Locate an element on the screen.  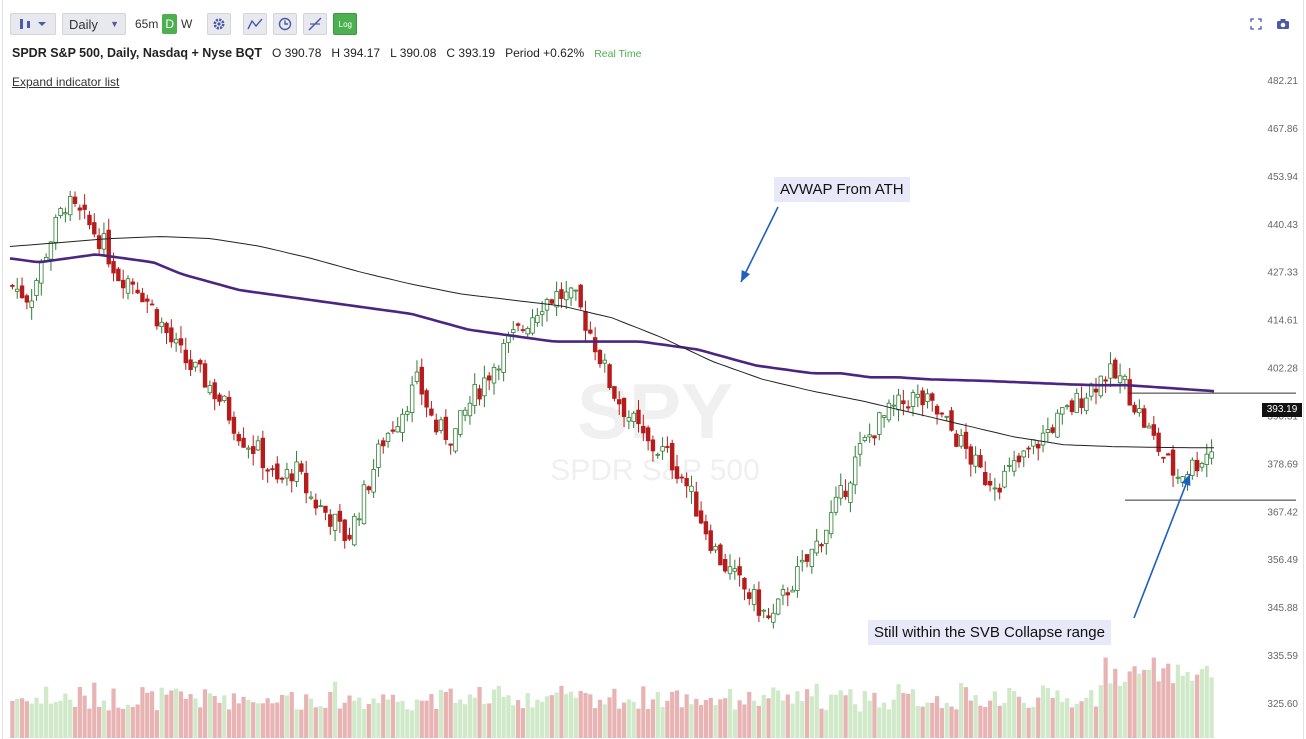
svb-annotation: Still within the SVB Collapse range is located at coordinates (989, 632).